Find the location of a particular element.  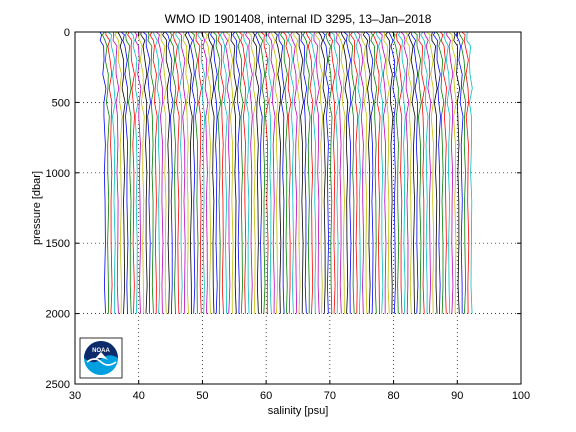

y-tick-label: 1500 is located at coordinates (58, 244).